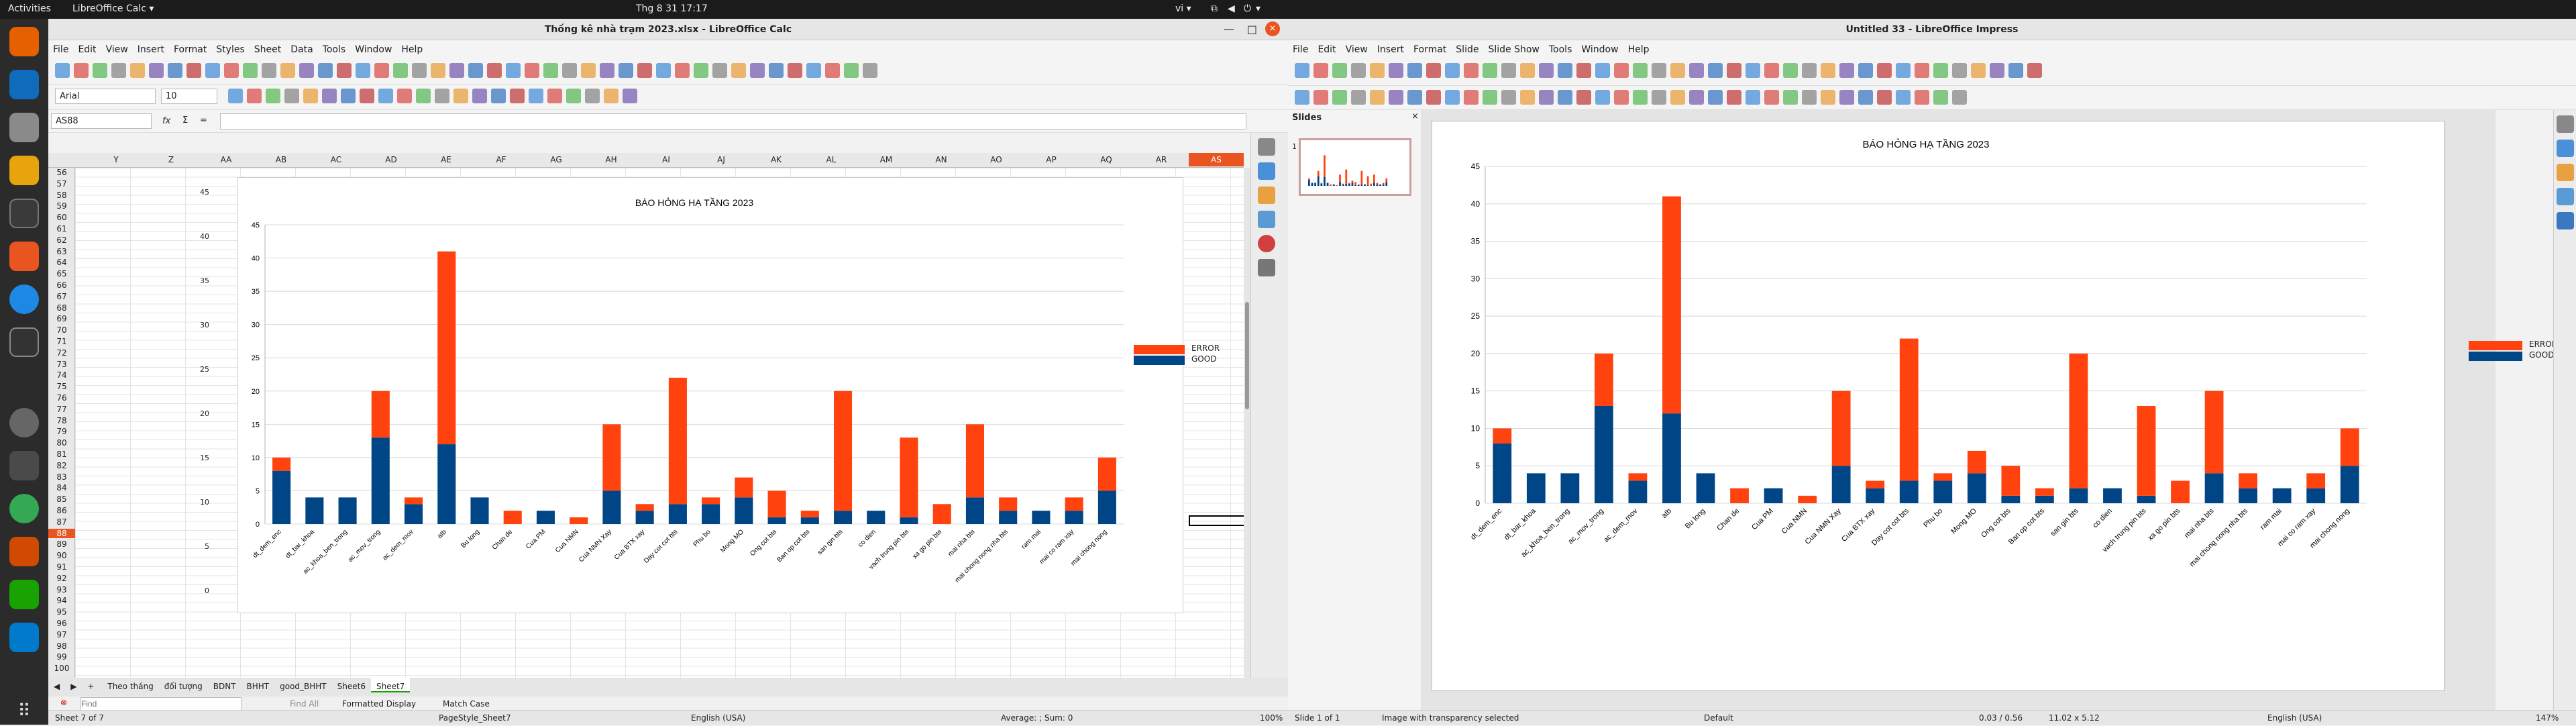 This screenshot has width=2576, height=726. What do you see at coordinates (61, 465) in the screenshot?
I see `row-label: 82` at bounding box center [61, 465].